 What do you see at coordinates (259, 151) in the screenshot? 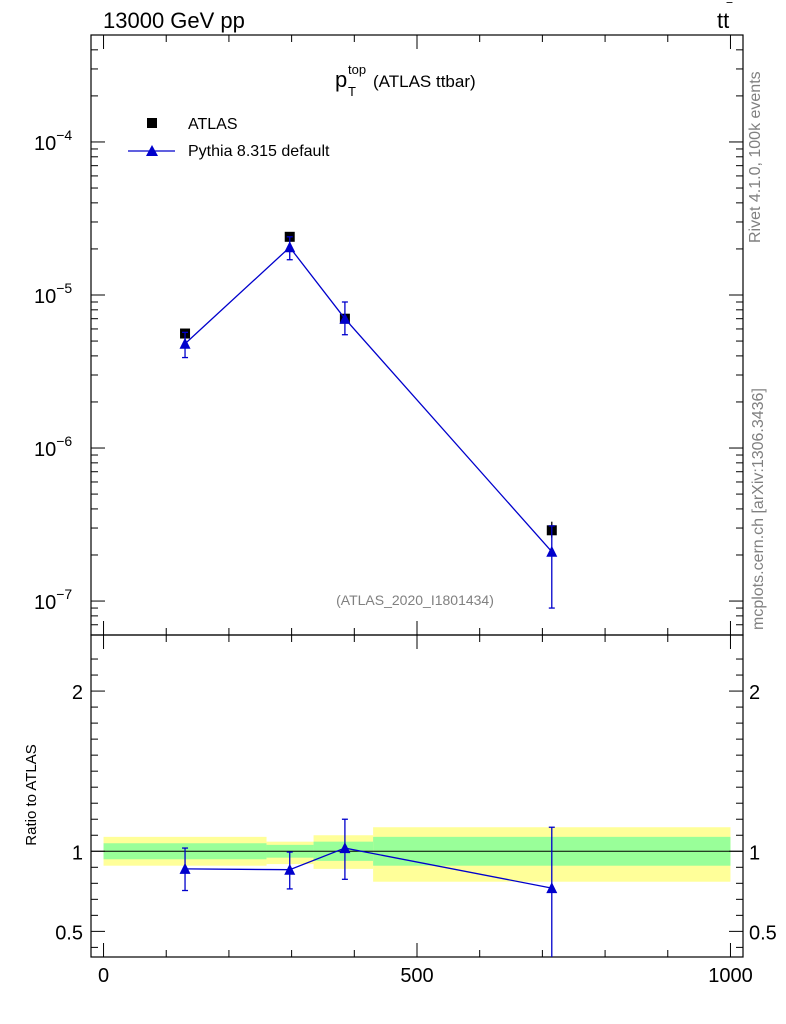
I see `legend-pythia-label: Pythia 8.315 default` at bounding box center [259, 151].